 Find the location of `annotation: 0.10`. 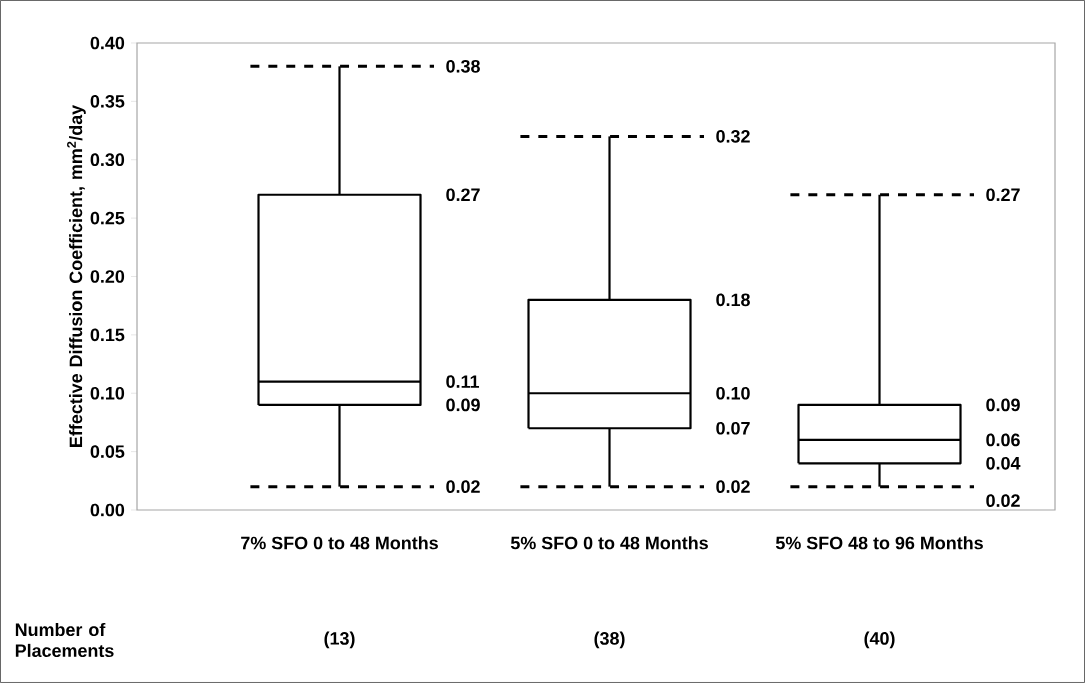

annotation: 0.10 is located at coordinates (733, 393).